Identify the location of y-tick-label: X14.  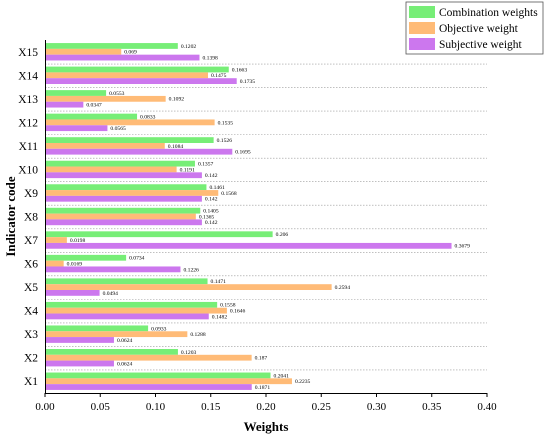
(28, 76).